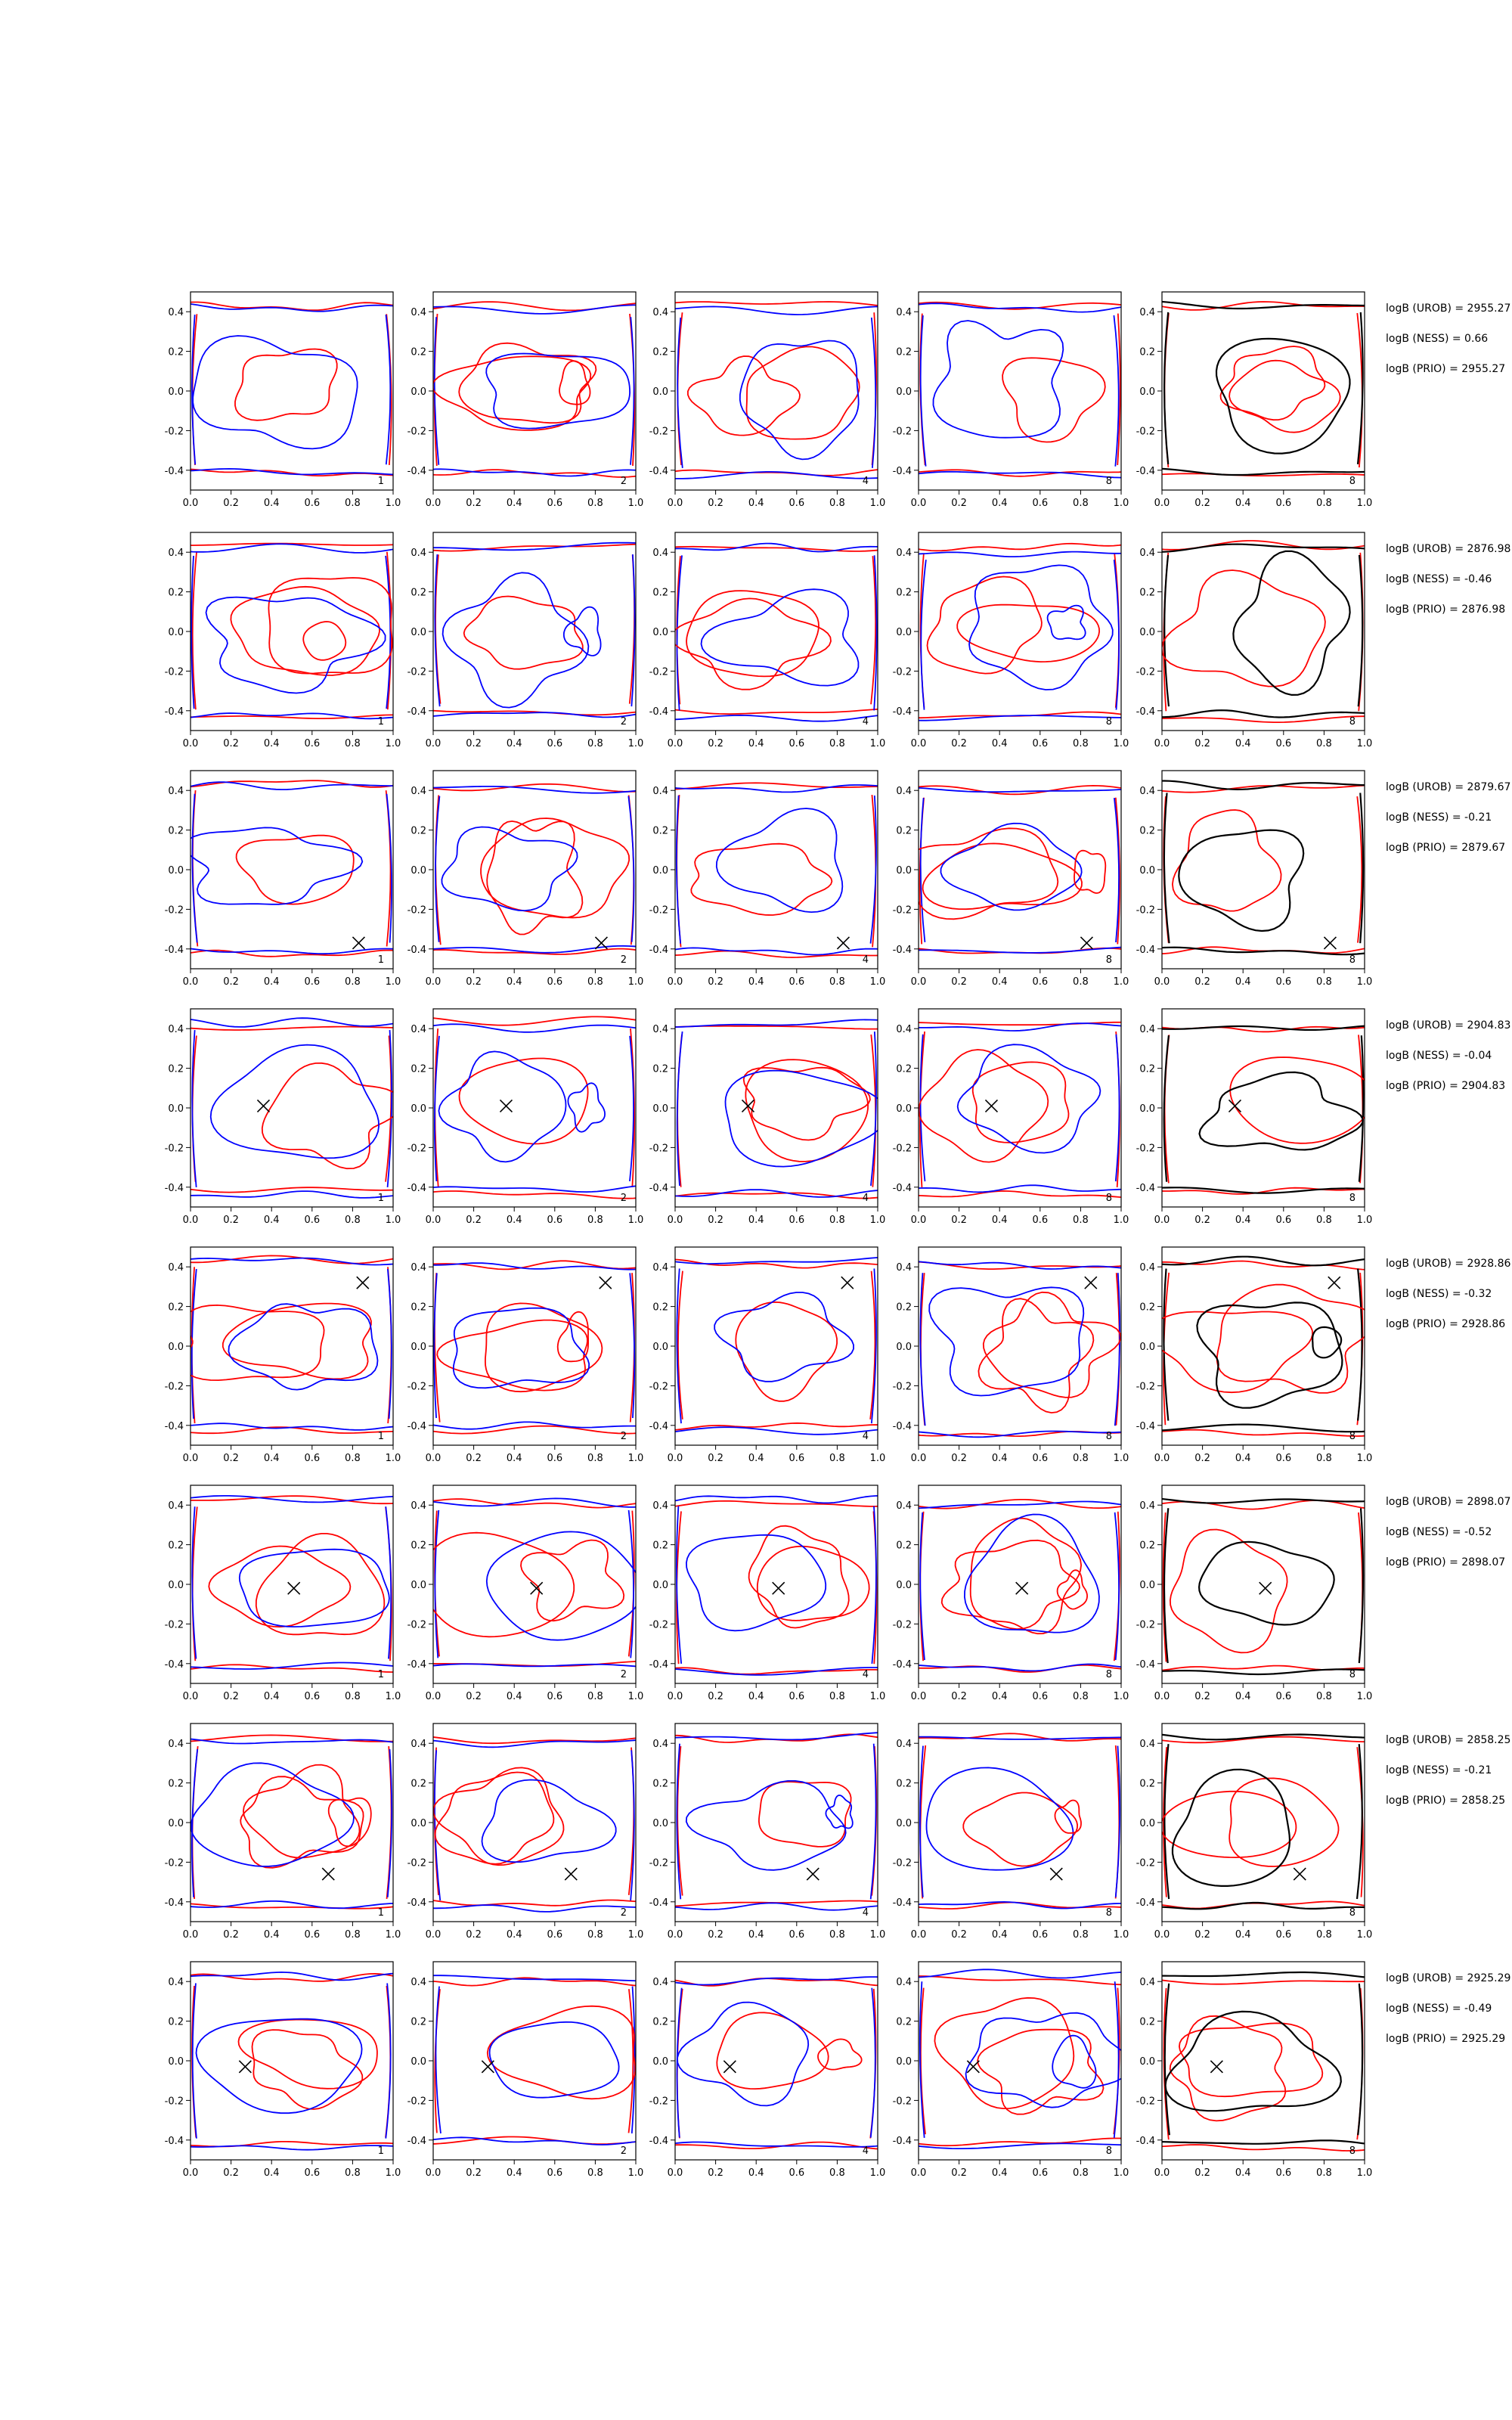  I want to click on panel-index-label: 8, so click(1353, 1674).